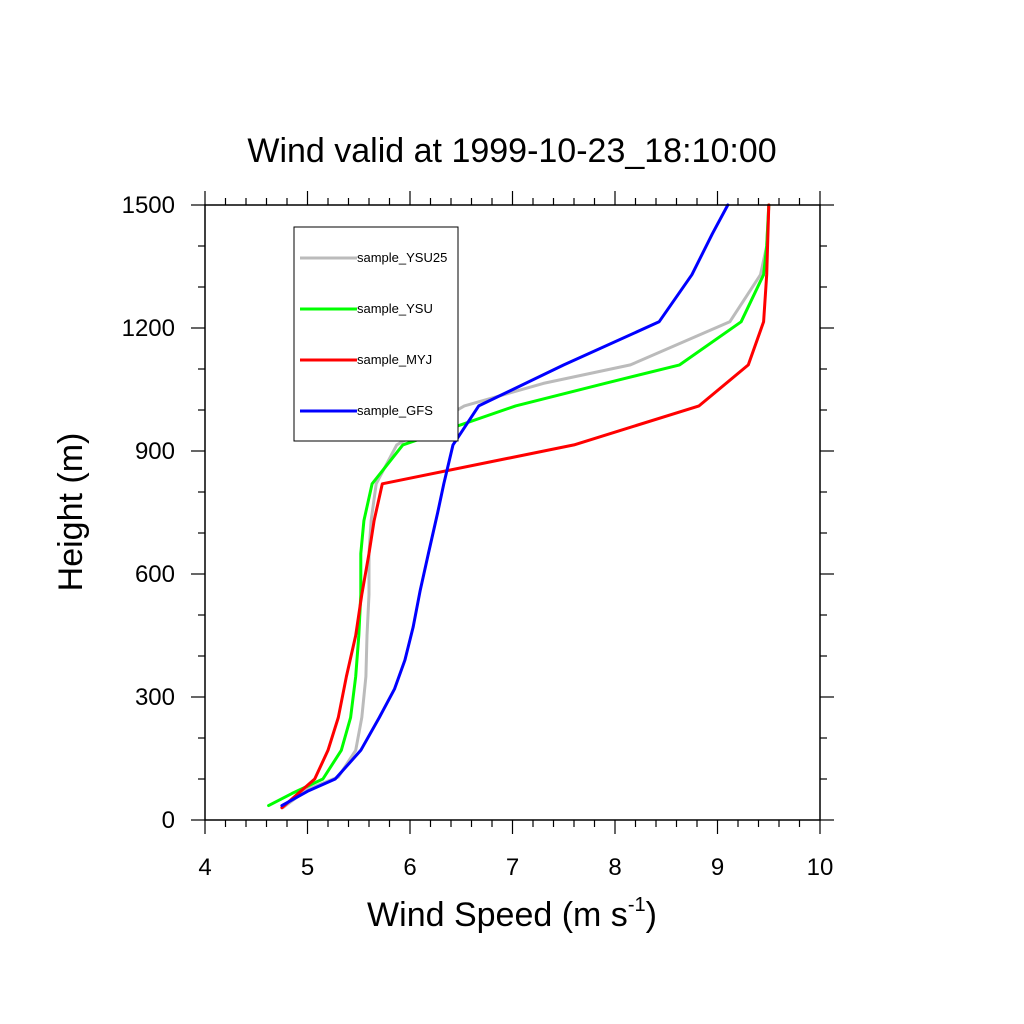  Describe the element at coordinates (148, 205) in the screenshot. I see `y-tick-label: 1500` at that location.